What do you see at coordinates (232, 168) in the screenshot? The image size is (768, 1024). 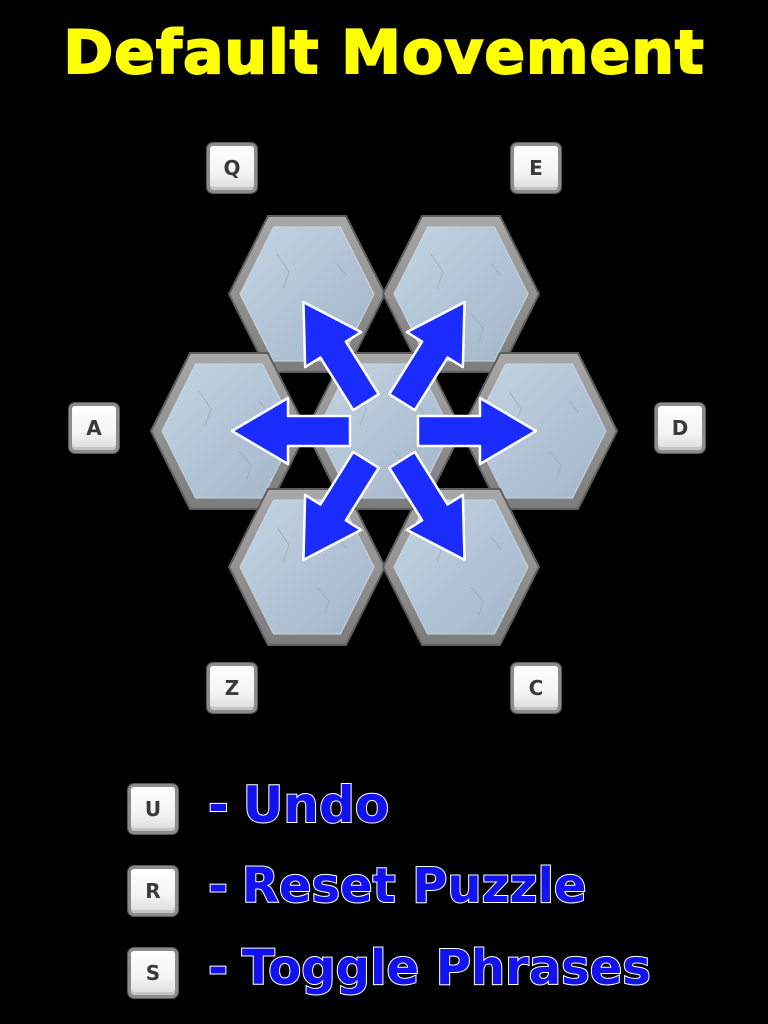 I see `key-q: Q` at bounding box center [232, 168].